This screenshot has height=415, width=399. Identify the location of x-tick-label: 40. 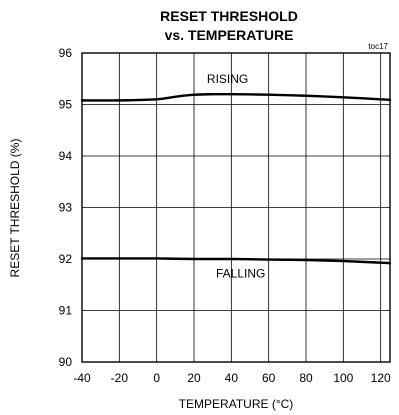
(232, 378).